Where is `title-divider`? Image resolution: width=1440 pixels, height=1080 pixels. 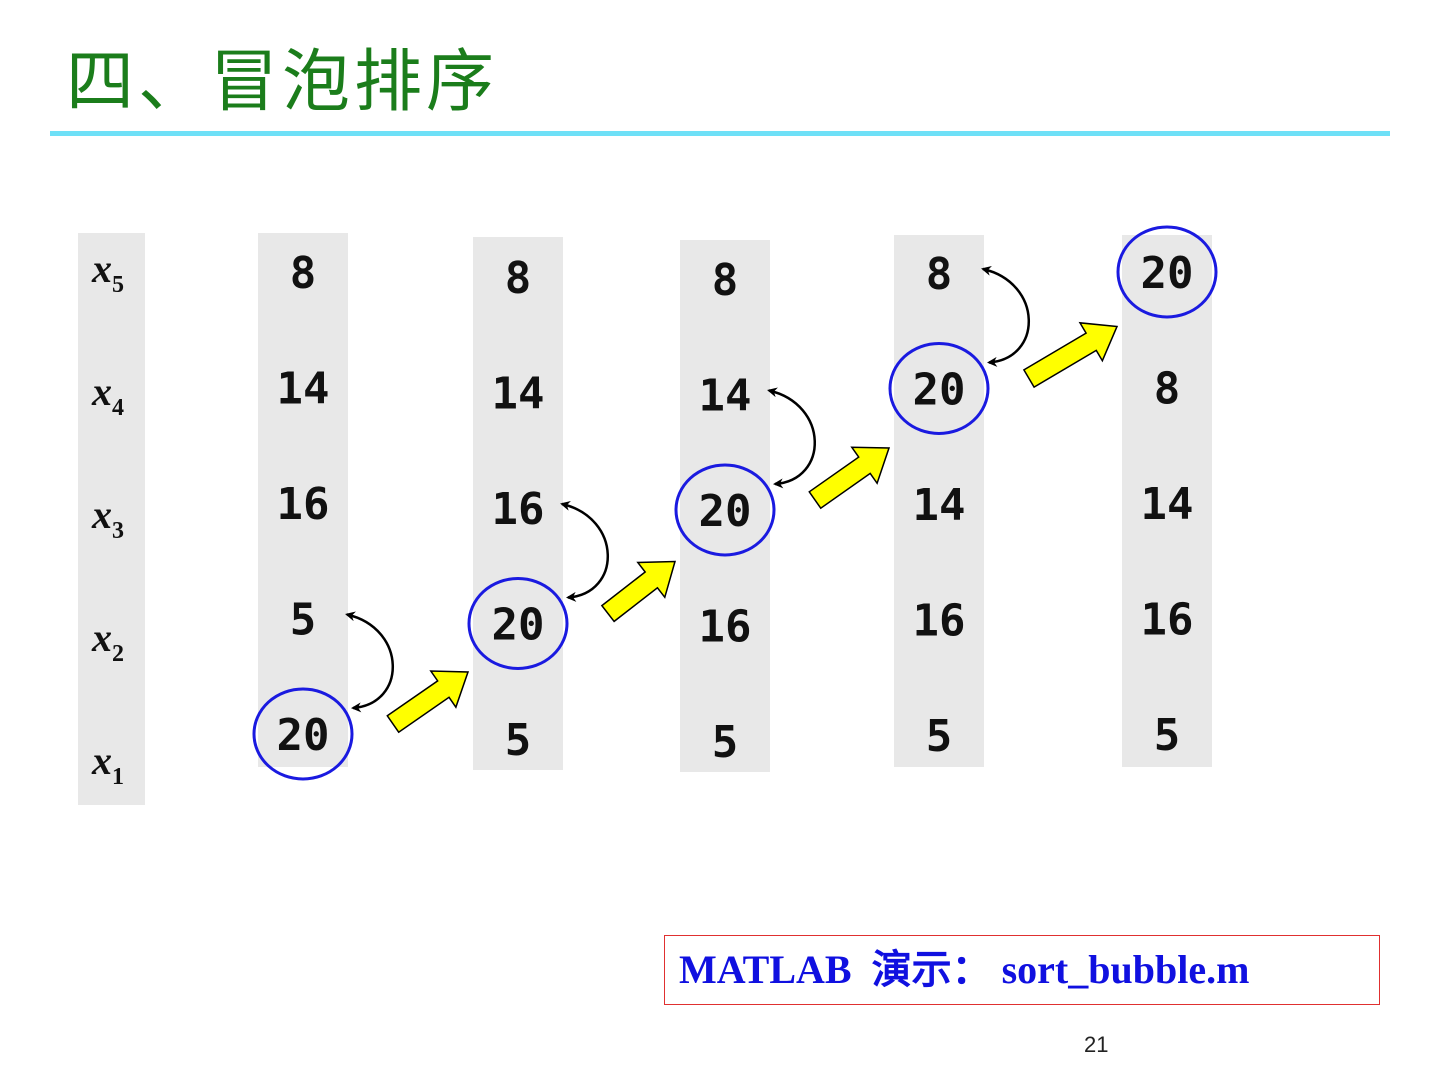 title-divider is located at coordinates (720, 133).